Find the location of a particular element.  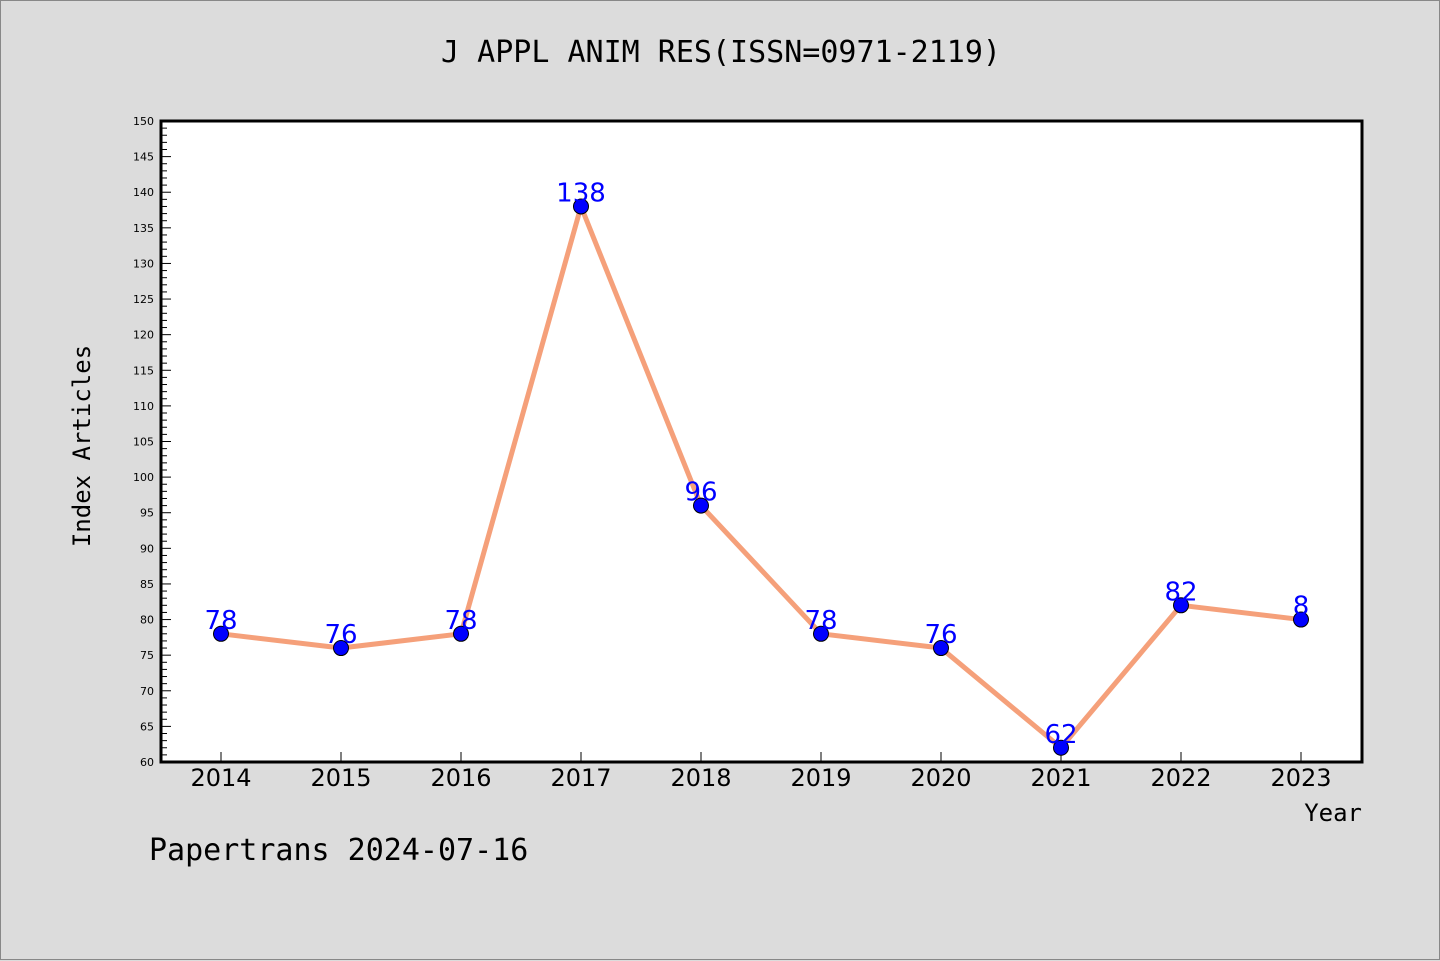

y-tick-label: 75 is located at coordinates (147, 655).